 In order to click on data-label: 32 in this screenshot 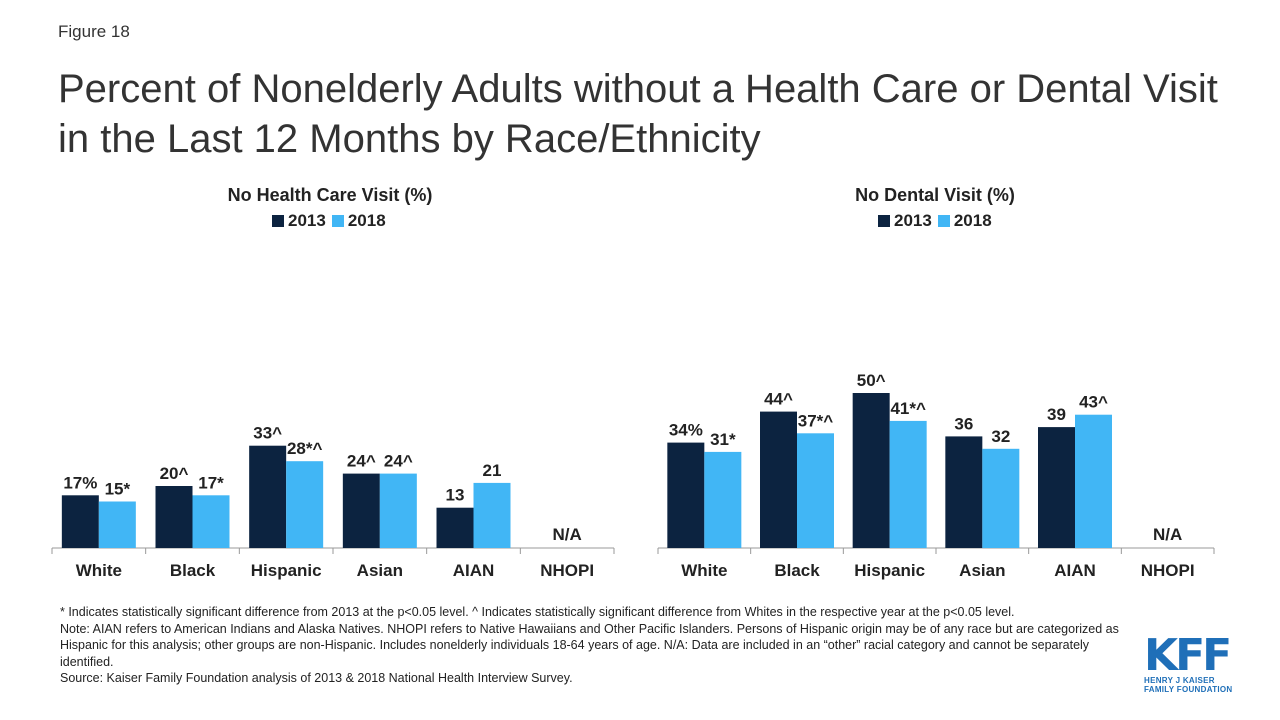, I will do `click(1000, 436)`.